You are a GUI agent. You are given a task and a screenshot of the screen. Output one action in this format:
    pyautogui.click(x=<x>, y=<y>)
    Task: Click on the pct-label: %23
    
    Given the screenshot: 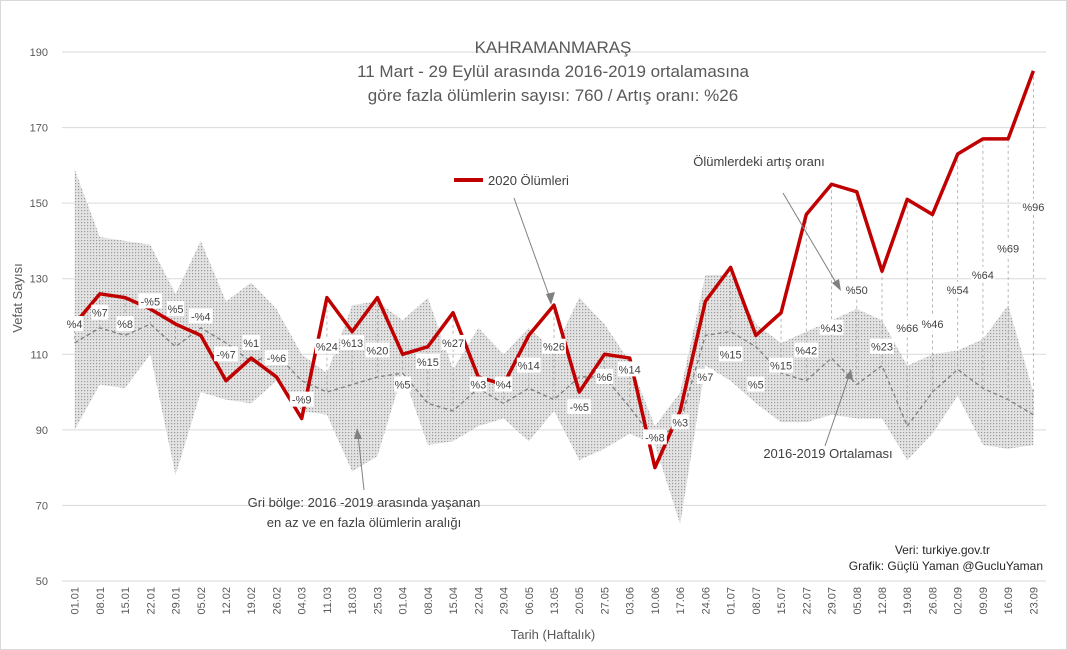 What is the action you would take?
    pyautogui.click(x=882, y=348)
    